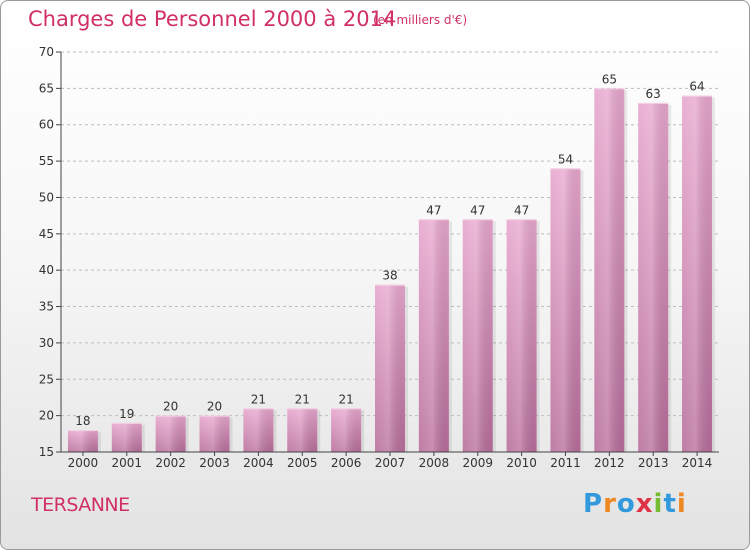 This screenshot has width=750, height=550. I want to click on data-label: 38, so click(389, 276).